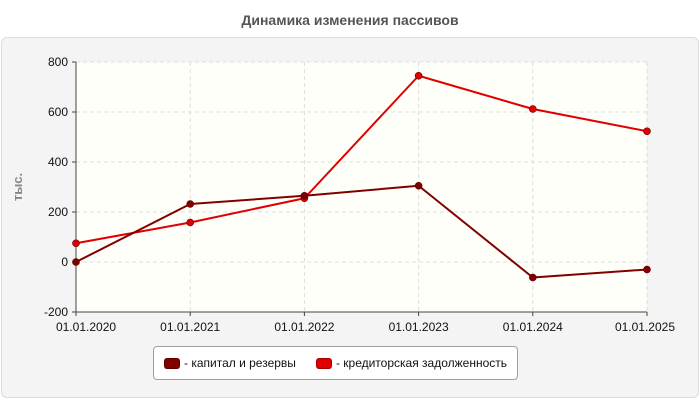 The width and height of the screenshot is (700, 400). I want to click on legend-item-capital: - капитал и резервы, so click(230, 363).